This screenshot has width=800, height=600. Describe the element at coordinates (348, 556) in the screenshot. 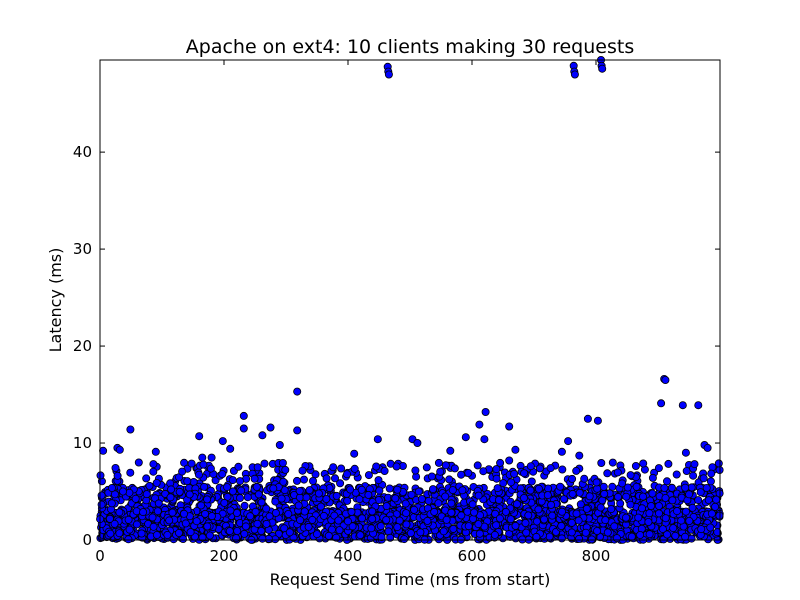

I see `x-tick-label: 400` at that location.